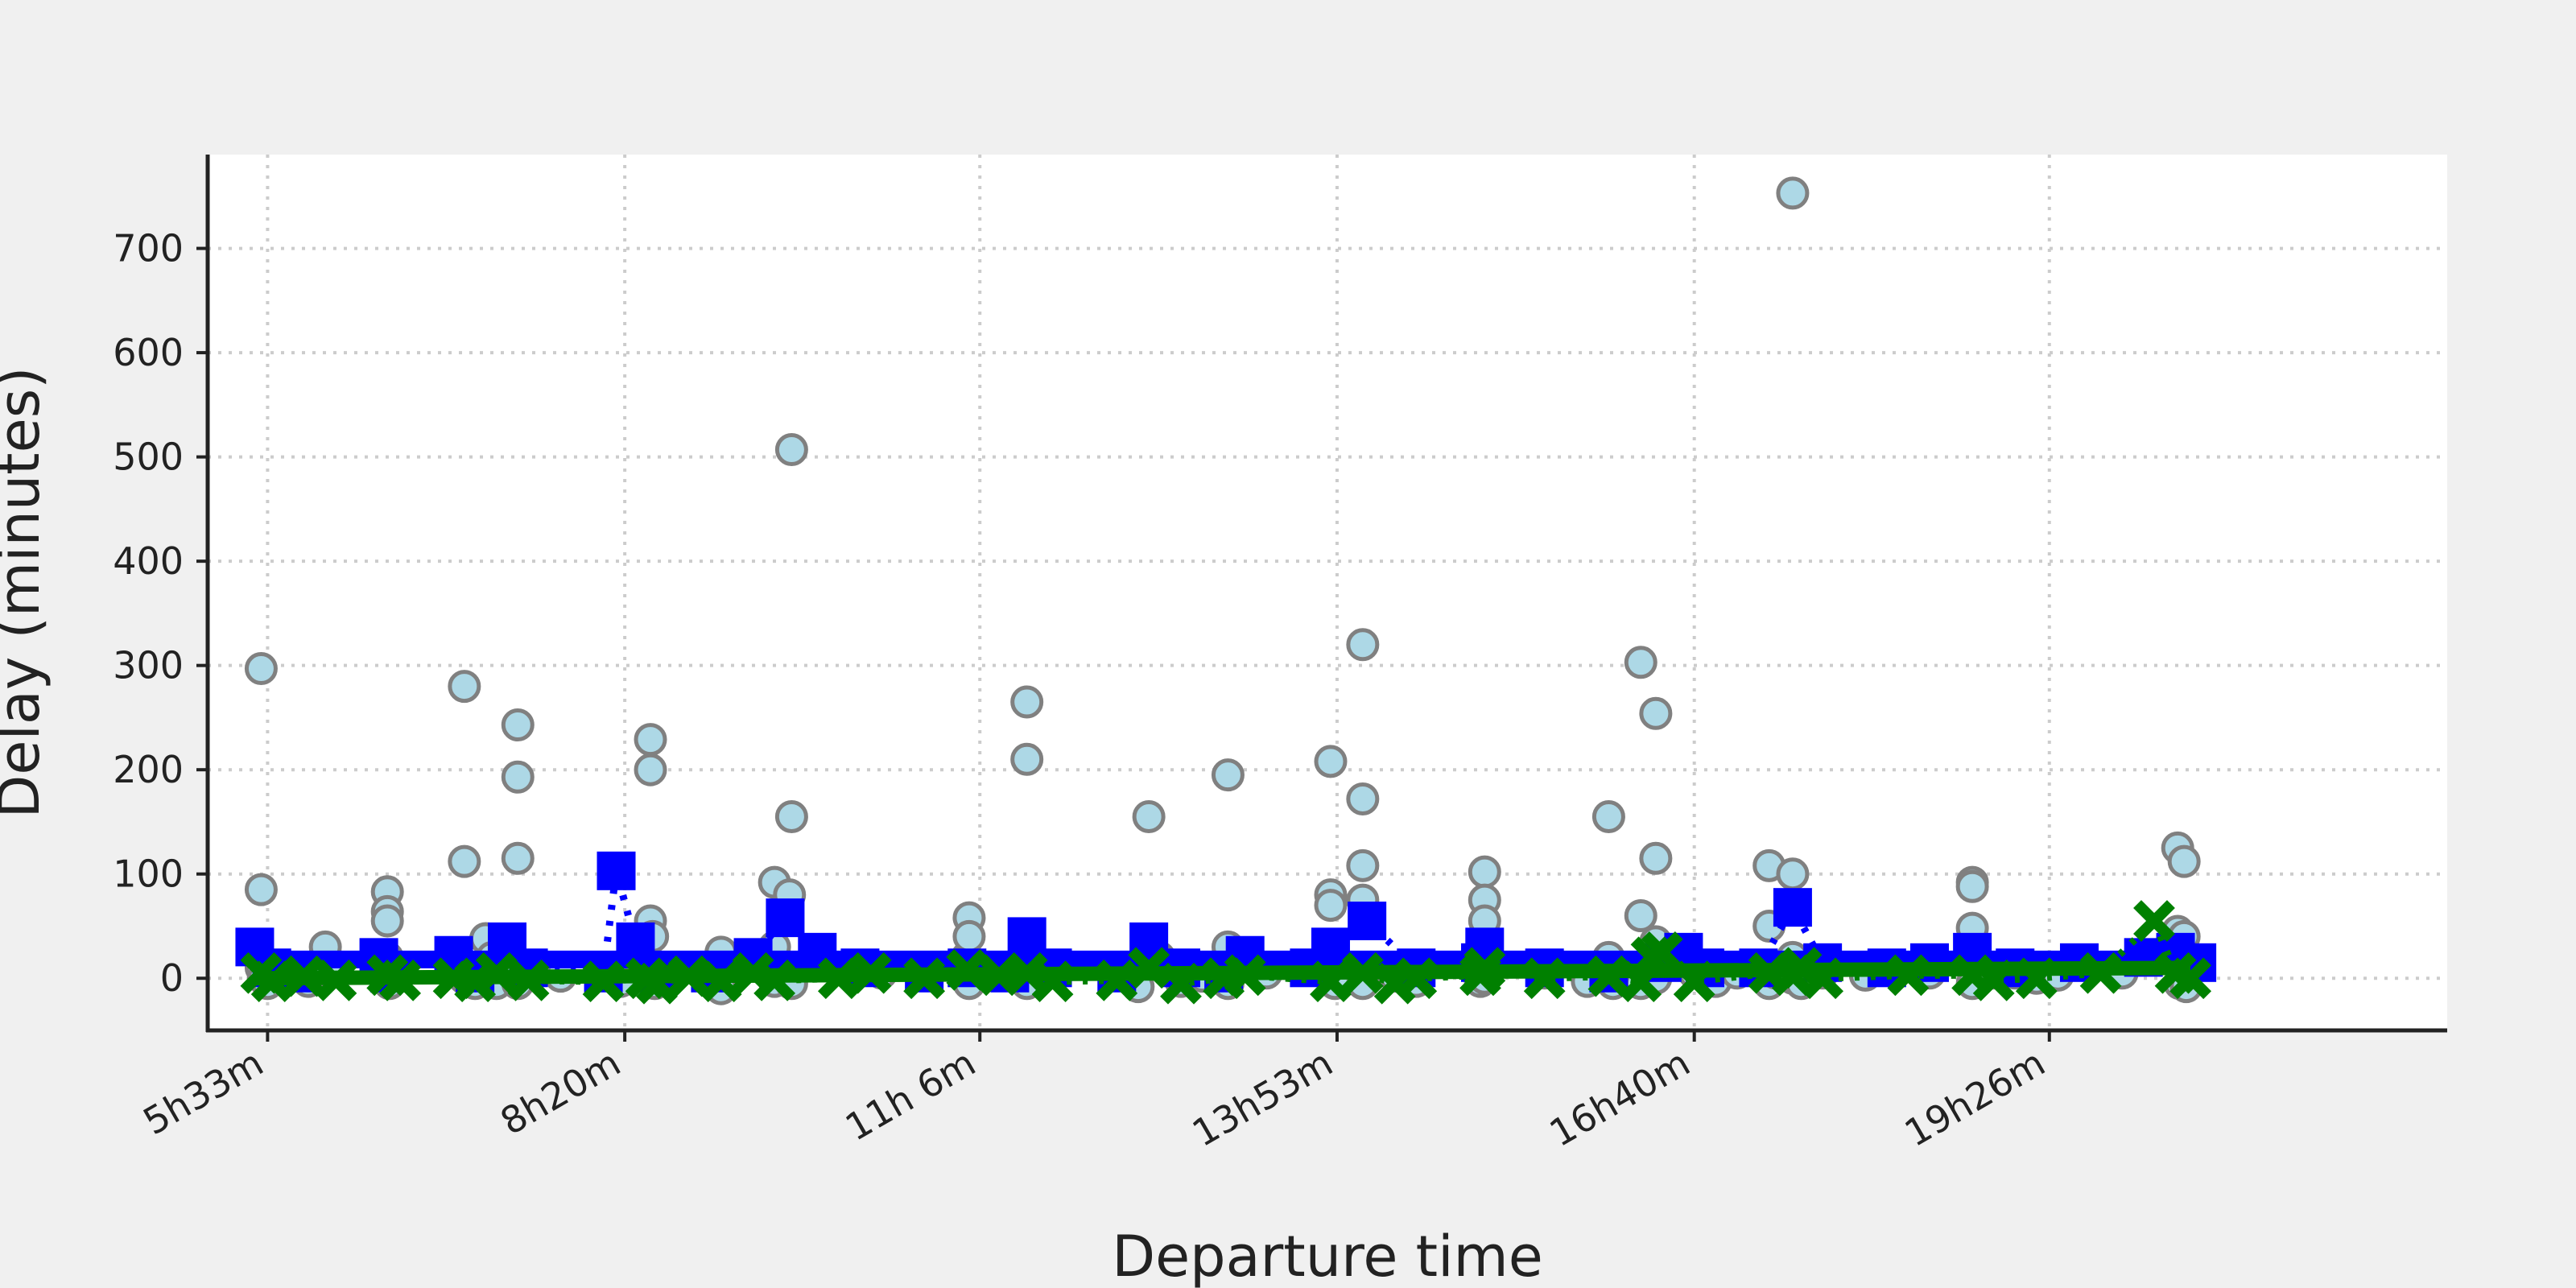  Describe the element at coordinates (172, 978) in the screenshot. I see `y-tick-label: 0` at that location.